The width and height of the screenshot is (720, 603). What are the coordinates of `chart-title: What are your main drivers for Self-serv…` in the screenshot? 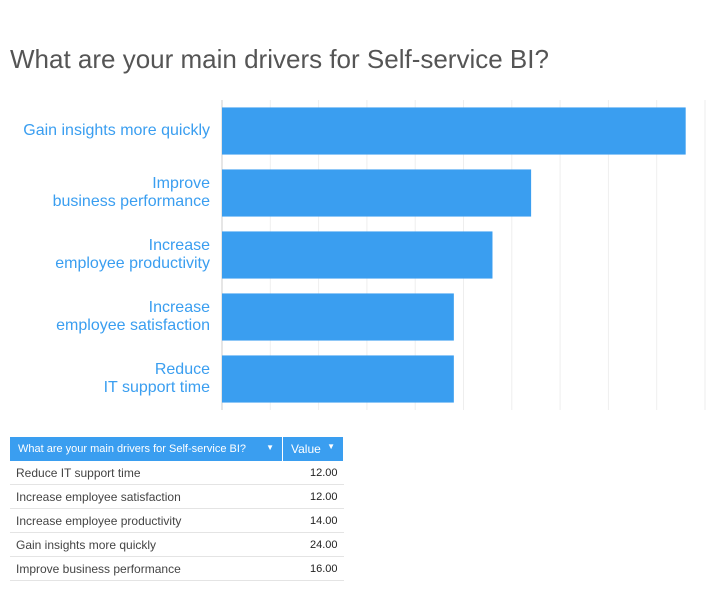 It's located at (279, 59).